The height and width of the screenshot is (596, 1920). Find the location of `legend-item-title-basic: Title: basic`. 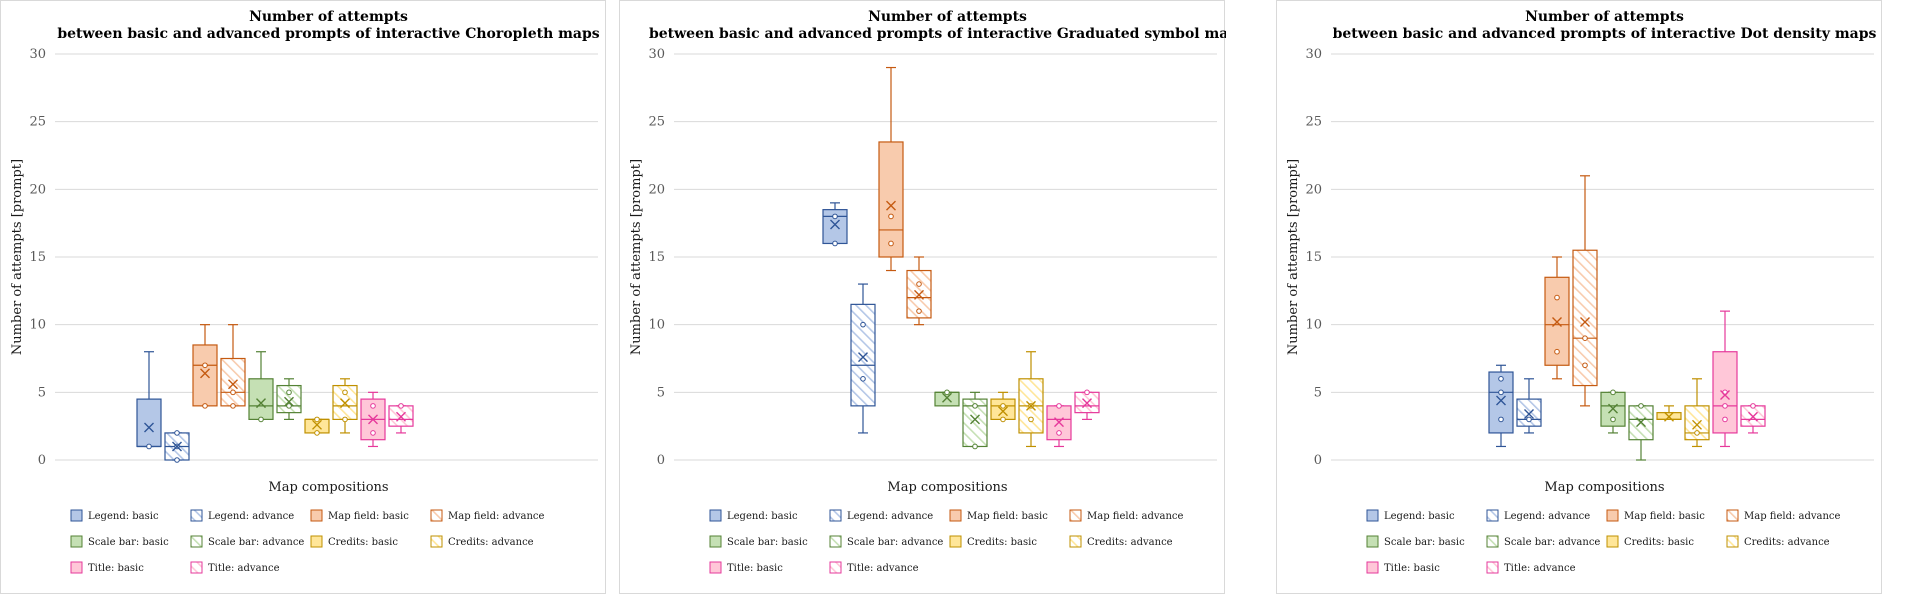

legend-item-title-basic: Title: basic is located at coordinates (107, 567).